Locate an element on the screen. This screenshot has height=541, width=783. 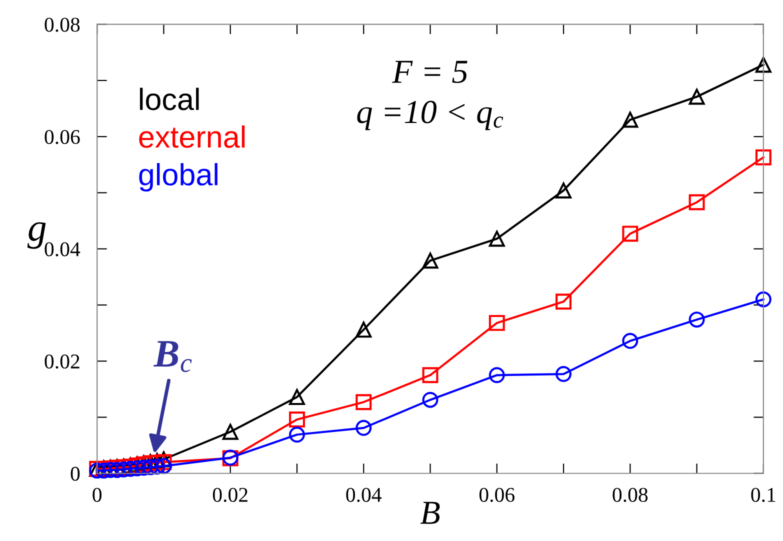
annotation: B$_{c}$ is located at coordinates (172, 356).